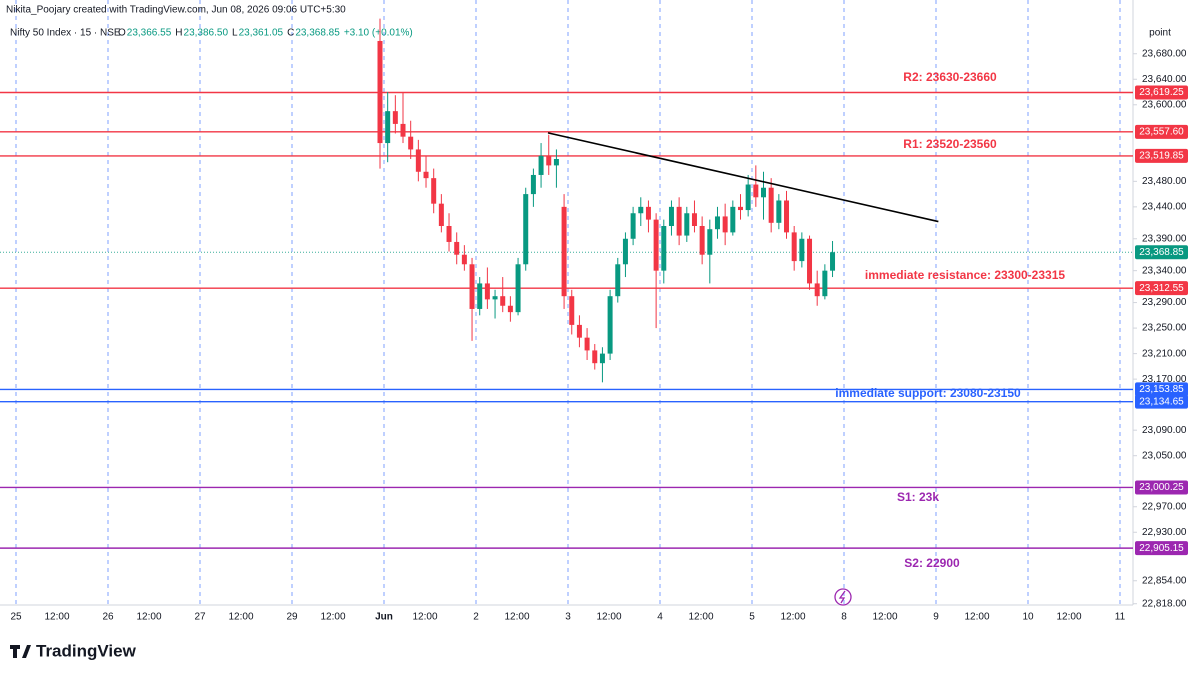 This screenshot has width=1200, height=680. I want to click on price-tag-label: 23,134.65, so click(1161, 401).